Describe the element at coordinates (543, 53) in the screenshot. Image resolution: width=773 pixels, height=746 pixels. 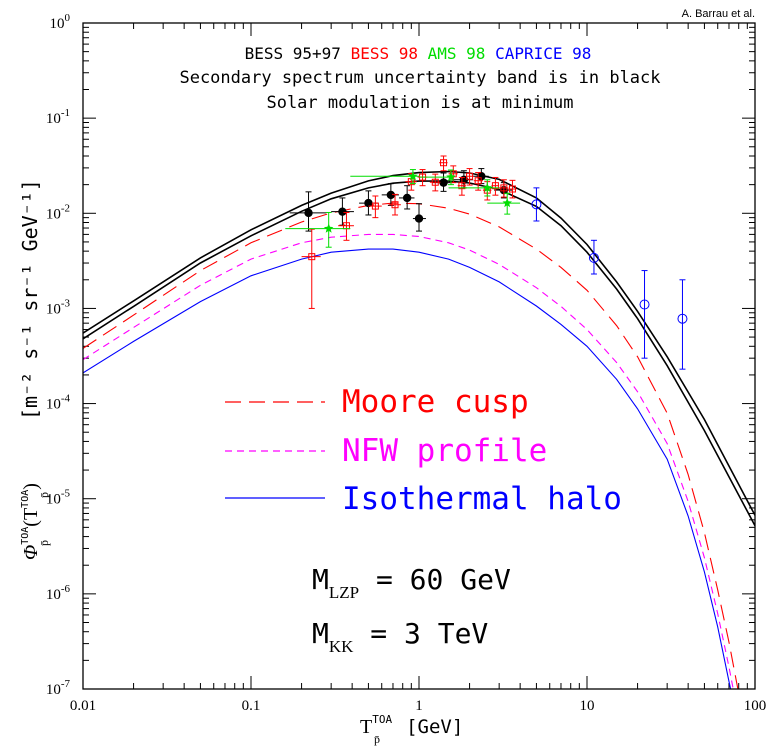
I see `experiment-label: CAPRICE 98` at that location.